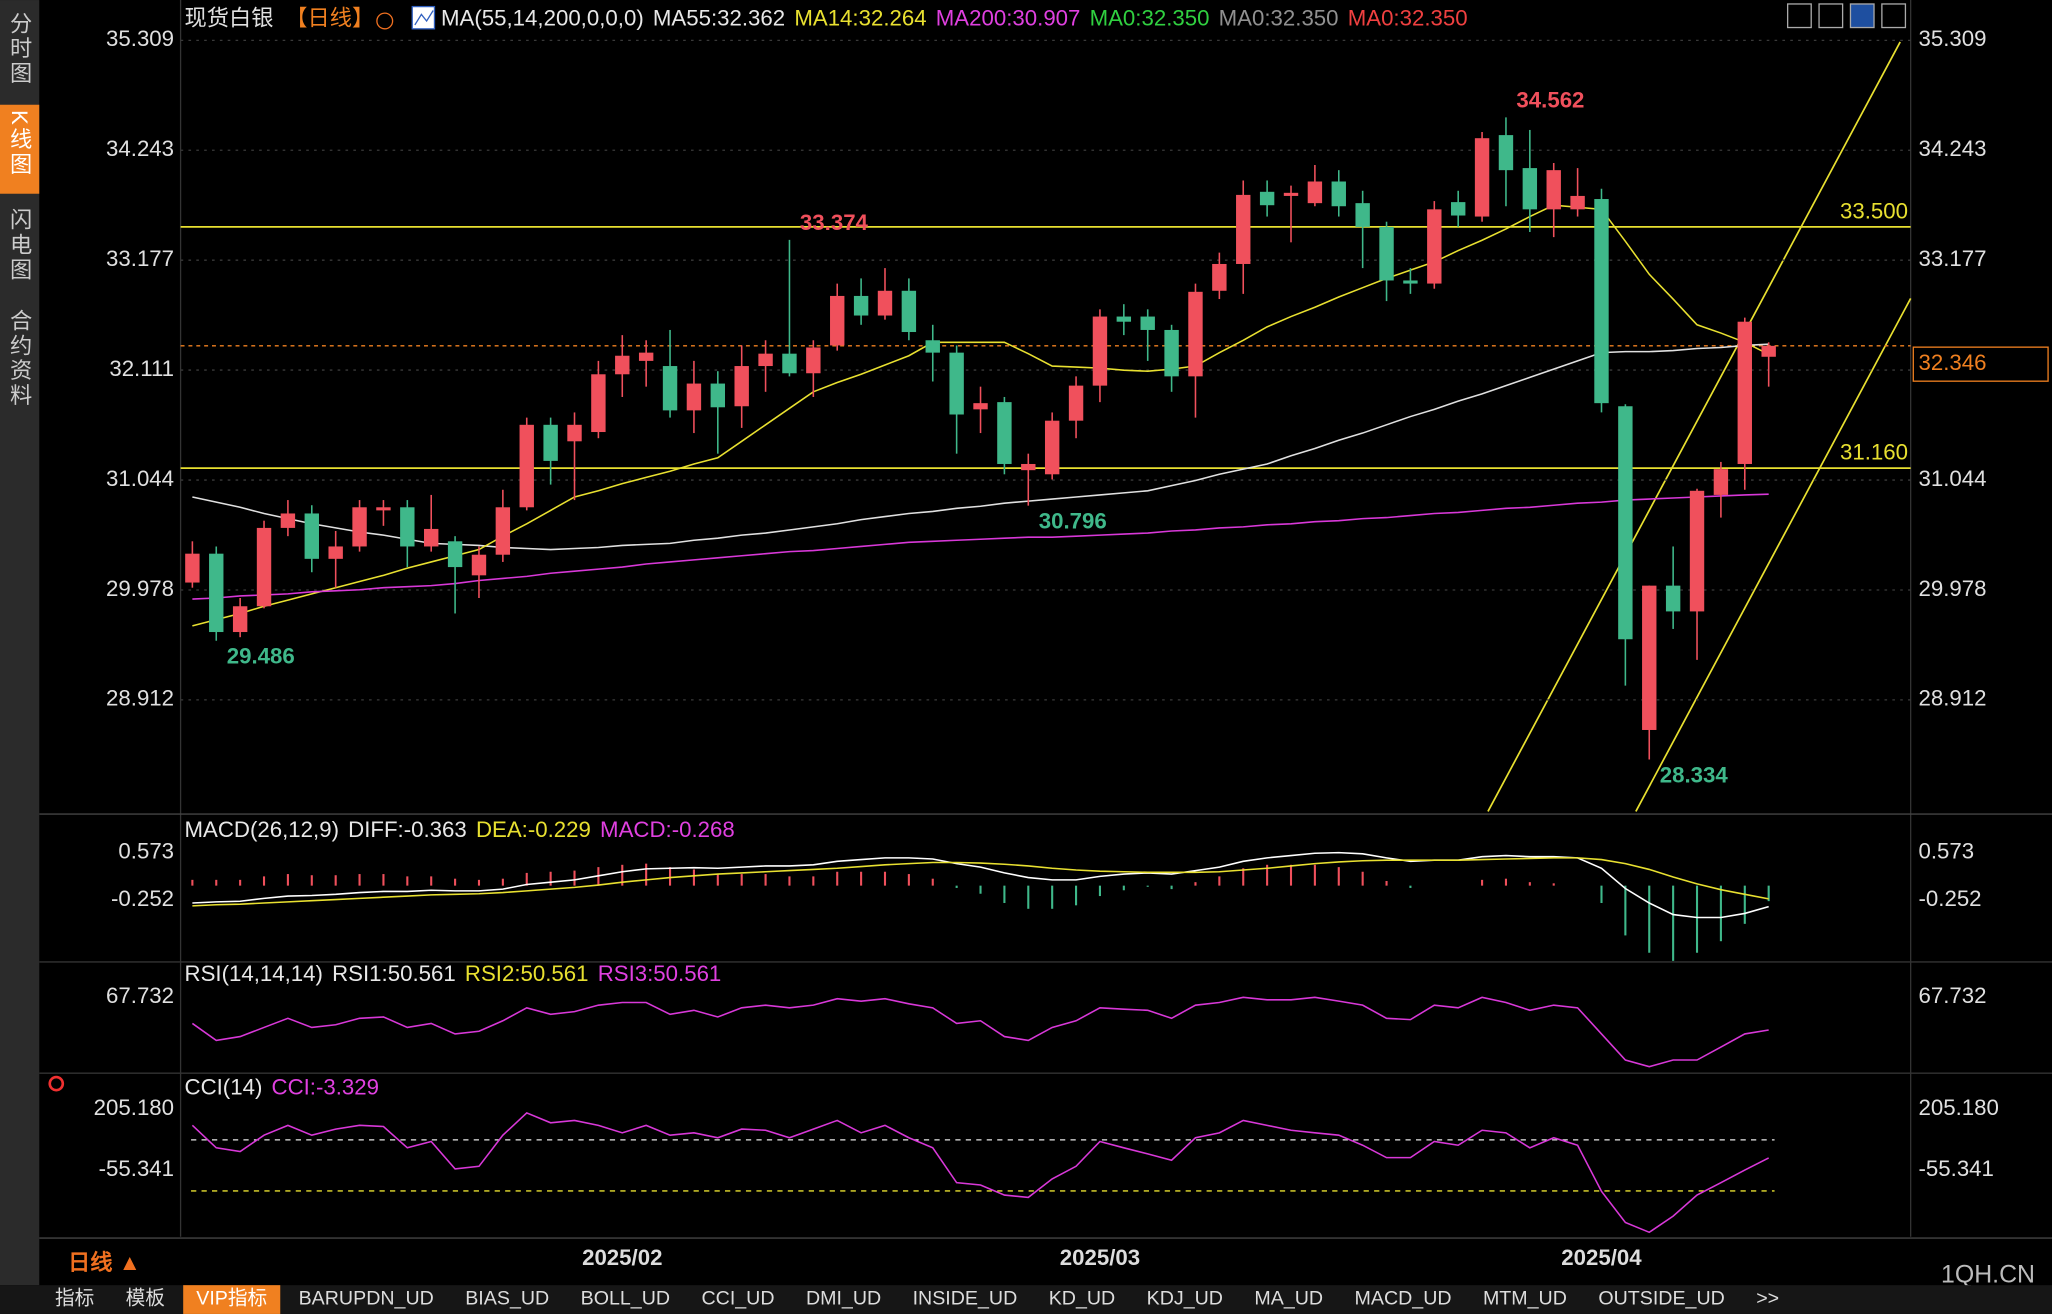 This screenshot has width=2052, height=1314. What do you see at coordinates (104, 1262) in the screenshot?
I see `period-switch: 日线 ▲` at bounding box center [104, 1262].